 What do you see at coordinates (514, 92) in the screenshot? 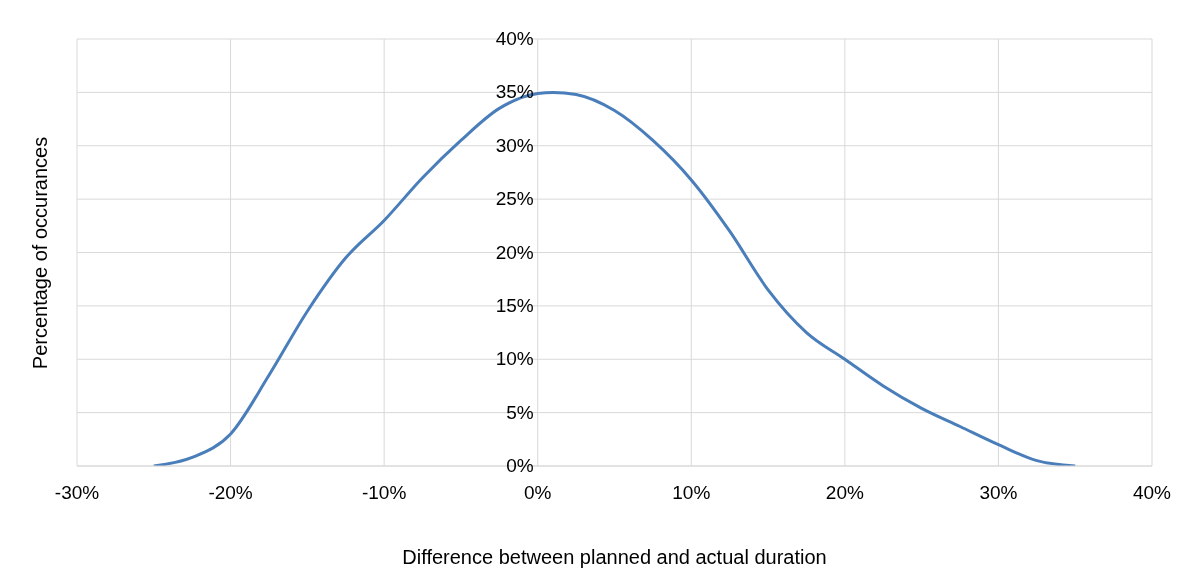
I see `y-tick-label: 35%` at bounding box center [514, 92].